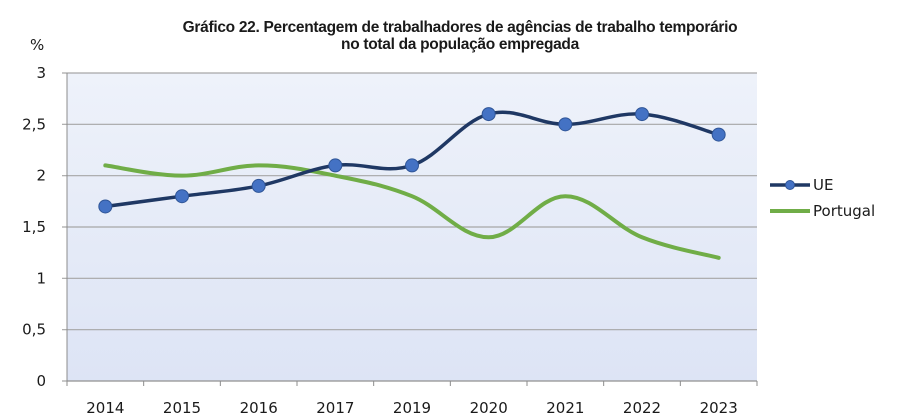  What do you see at coordinates (335, 408) in the screenshot?
I see `x-tick-label: 2017` at bounding box center [335, 408].